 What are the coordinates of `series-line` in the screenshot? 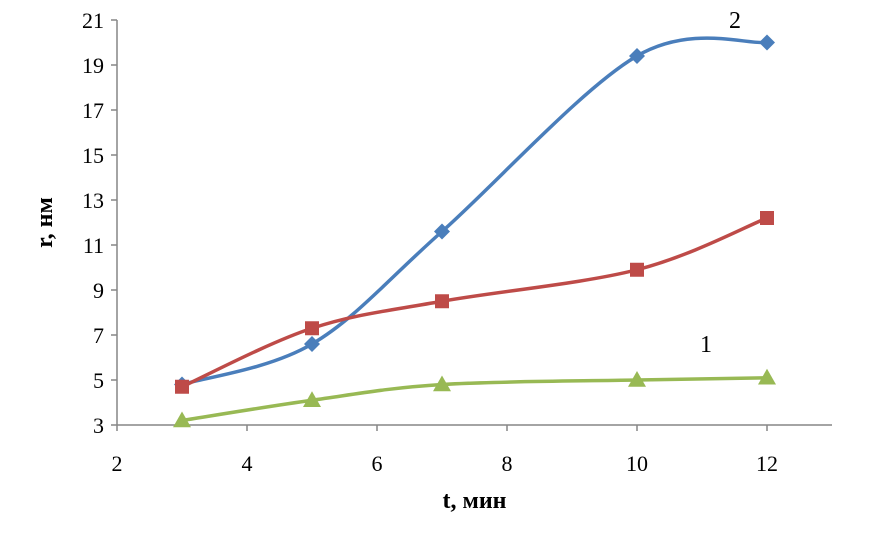 It's located at (474, 399).